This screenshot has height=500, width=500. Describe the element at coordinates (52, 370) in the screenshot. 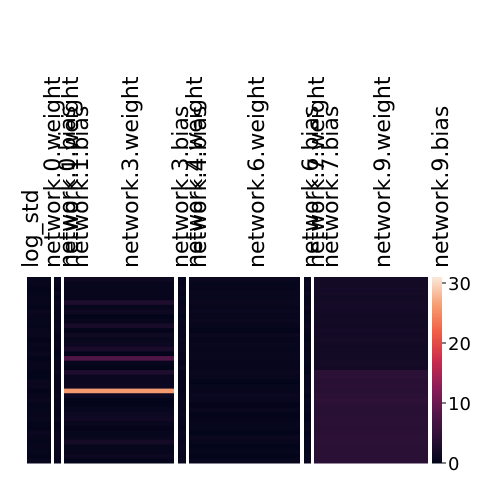

I see `heatmap-column-network-0-bias` at that location.